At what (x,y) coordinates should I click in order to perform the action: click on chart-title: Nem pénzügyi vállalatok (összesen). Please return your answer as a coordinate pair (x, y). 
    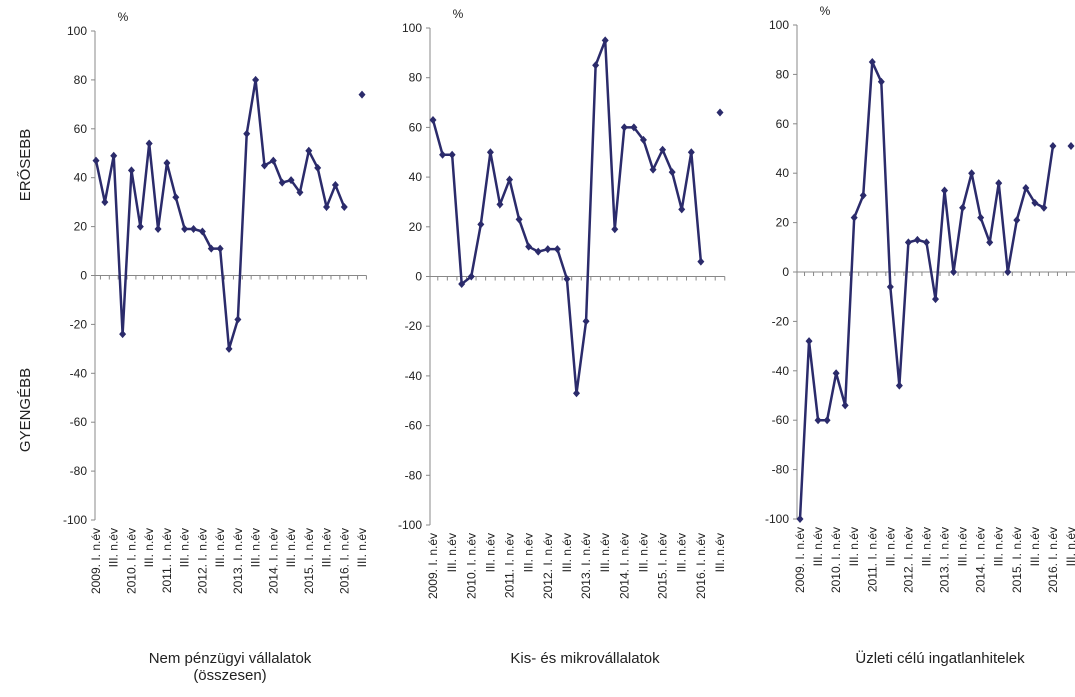
    Looking at the image, I should click on (230, 667).